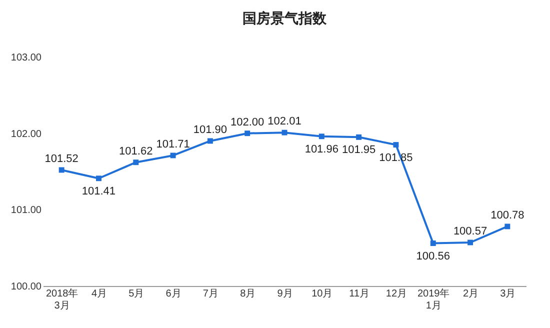  What do you see at coordinates (359, 150) in the screenshot?
I see `data-label: 101.95` at bounding box center [359, 150].